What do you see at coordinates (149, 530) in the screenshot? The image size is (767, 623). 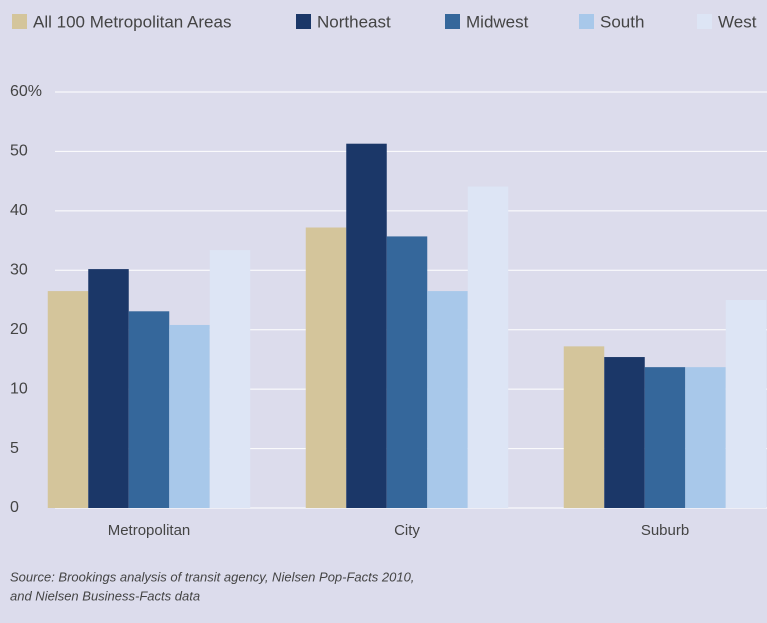 I see `x-tick-label: Metropolitan` at bounding box center [149, 530].